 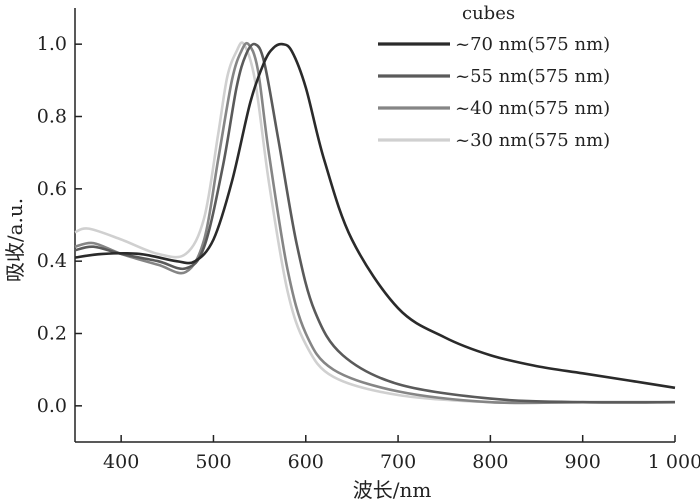 I want to click on x-tick-label: 500, so click(x=213, y=462).